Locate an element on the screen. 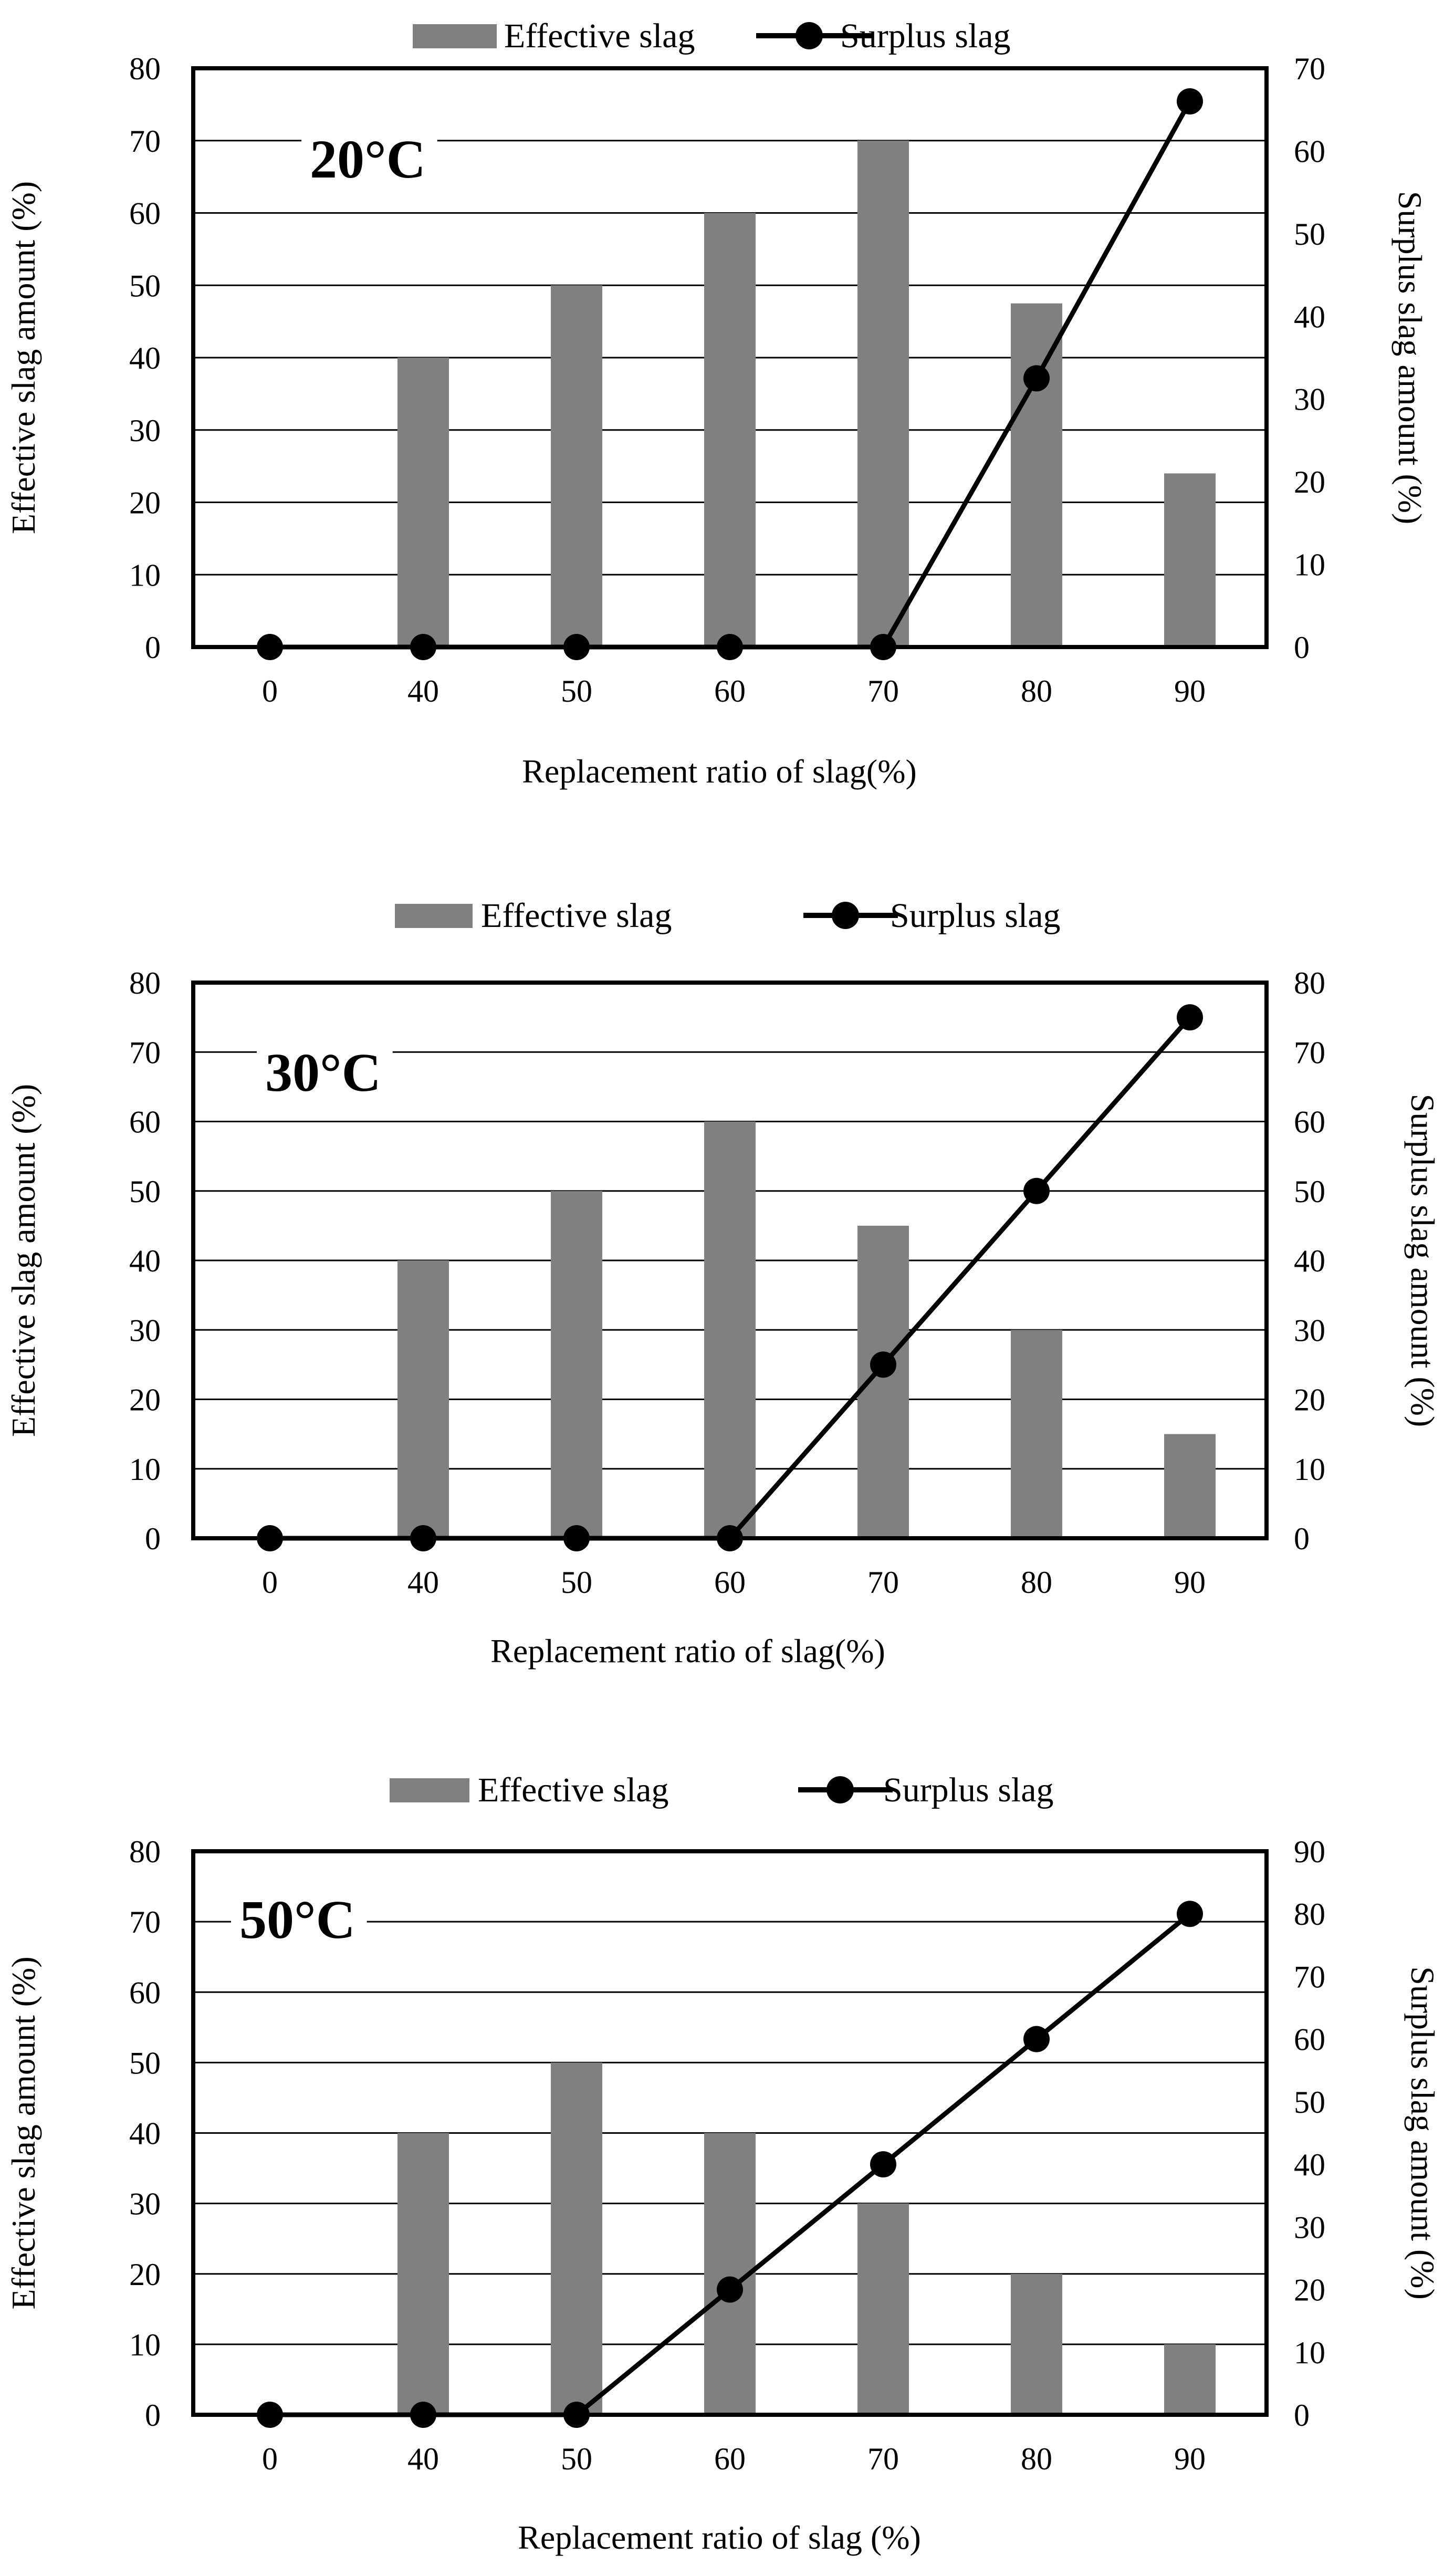  x-tick-label: 0 is located at coordinates (270, 1582).